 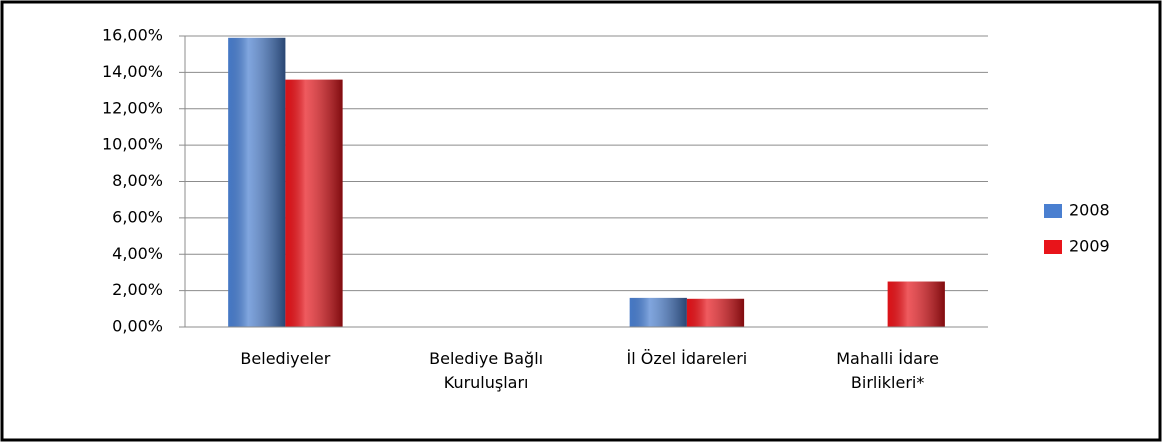 I want to click on legend-label: 2008, so click(x=1089, y=210).